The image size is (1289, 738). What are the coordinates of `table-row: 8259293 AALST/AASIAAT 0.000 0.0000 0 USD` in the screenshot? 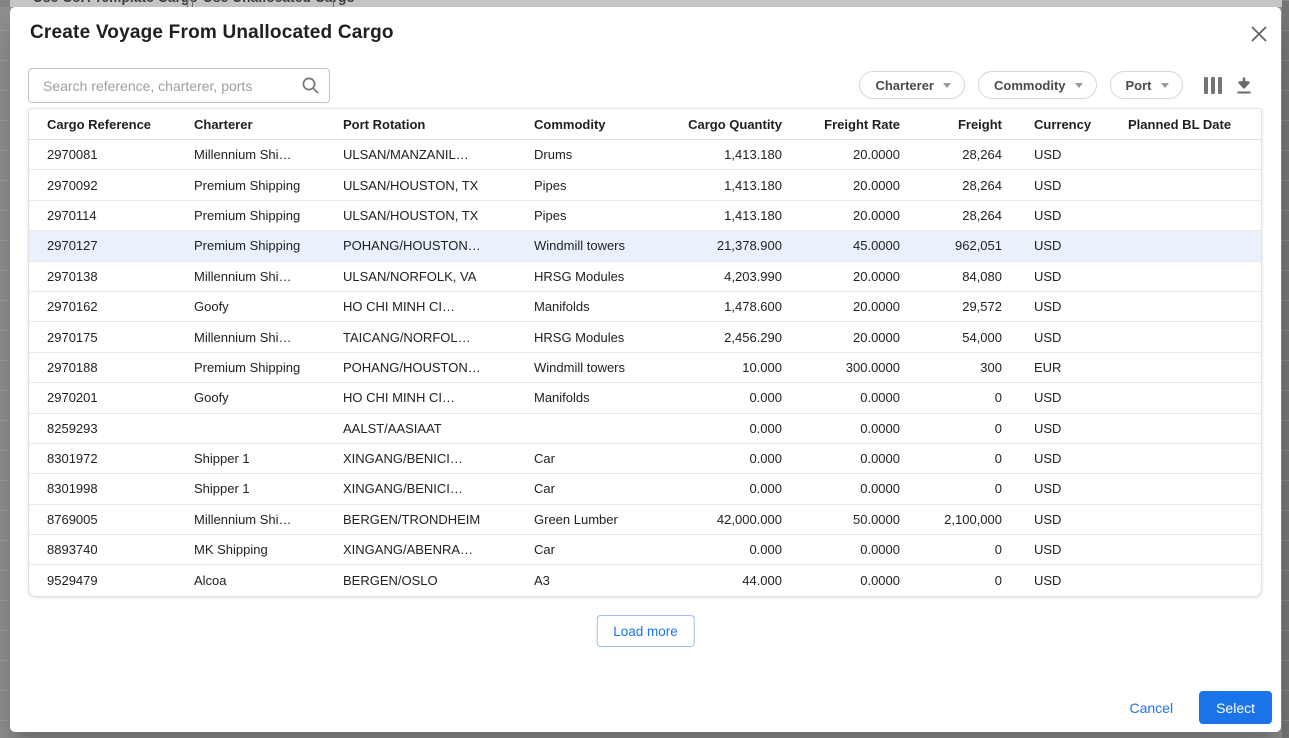 It's located at (645, 429).